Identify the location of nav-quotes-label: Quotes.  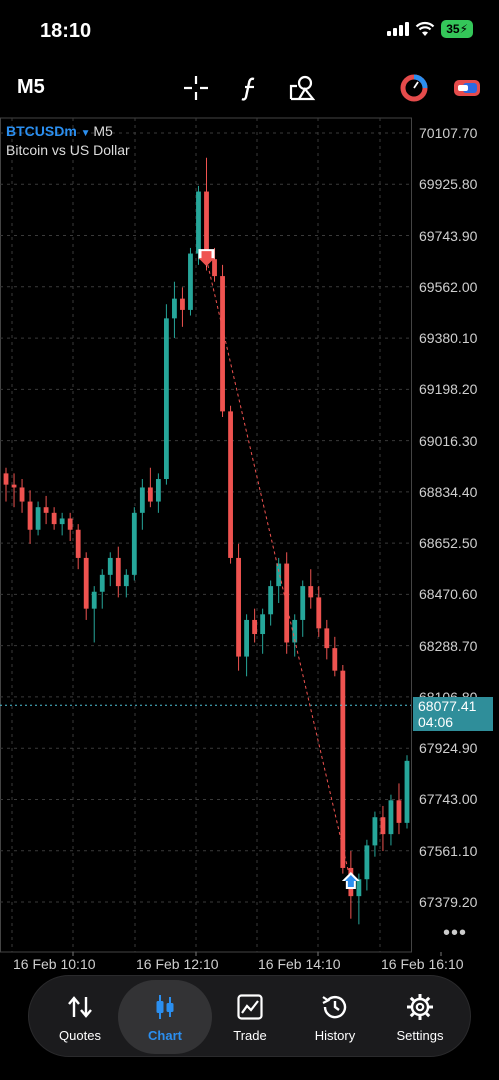
(80, 1035).